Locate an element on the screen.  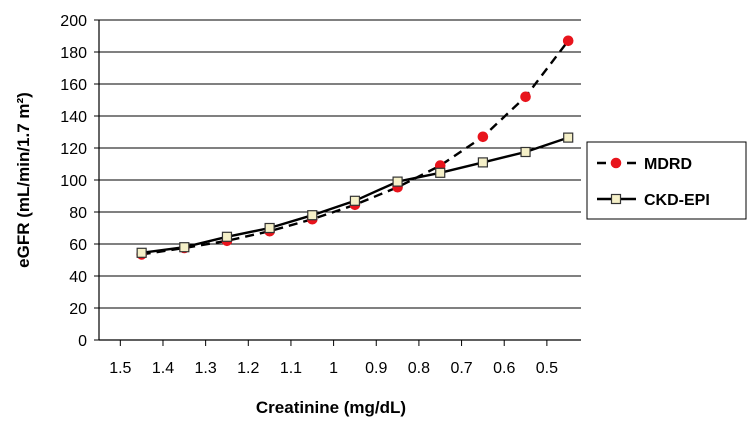
y-tick-label: 140 is located at coordinates (73, 117).